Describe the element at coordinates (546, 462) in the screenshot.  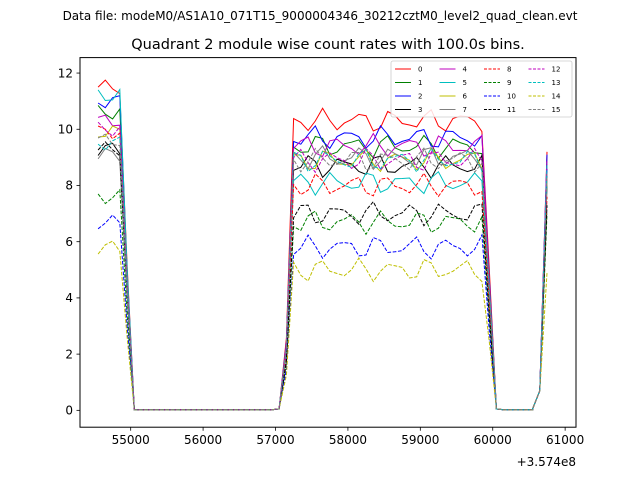
I see `x-offset-label: +3.574e8` at that location.